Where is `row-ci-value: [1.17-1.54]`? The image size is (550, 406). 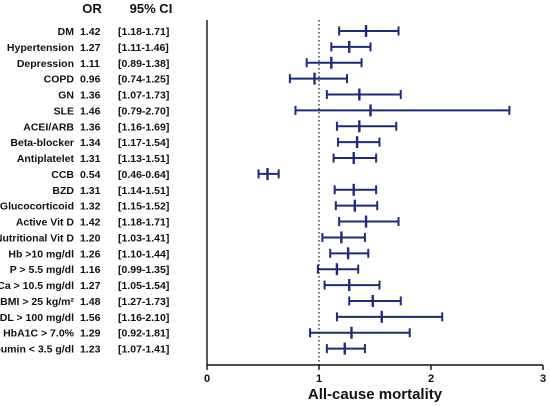
row-ci-value: [1.17-1.54] is located at coordinates (143, 143).